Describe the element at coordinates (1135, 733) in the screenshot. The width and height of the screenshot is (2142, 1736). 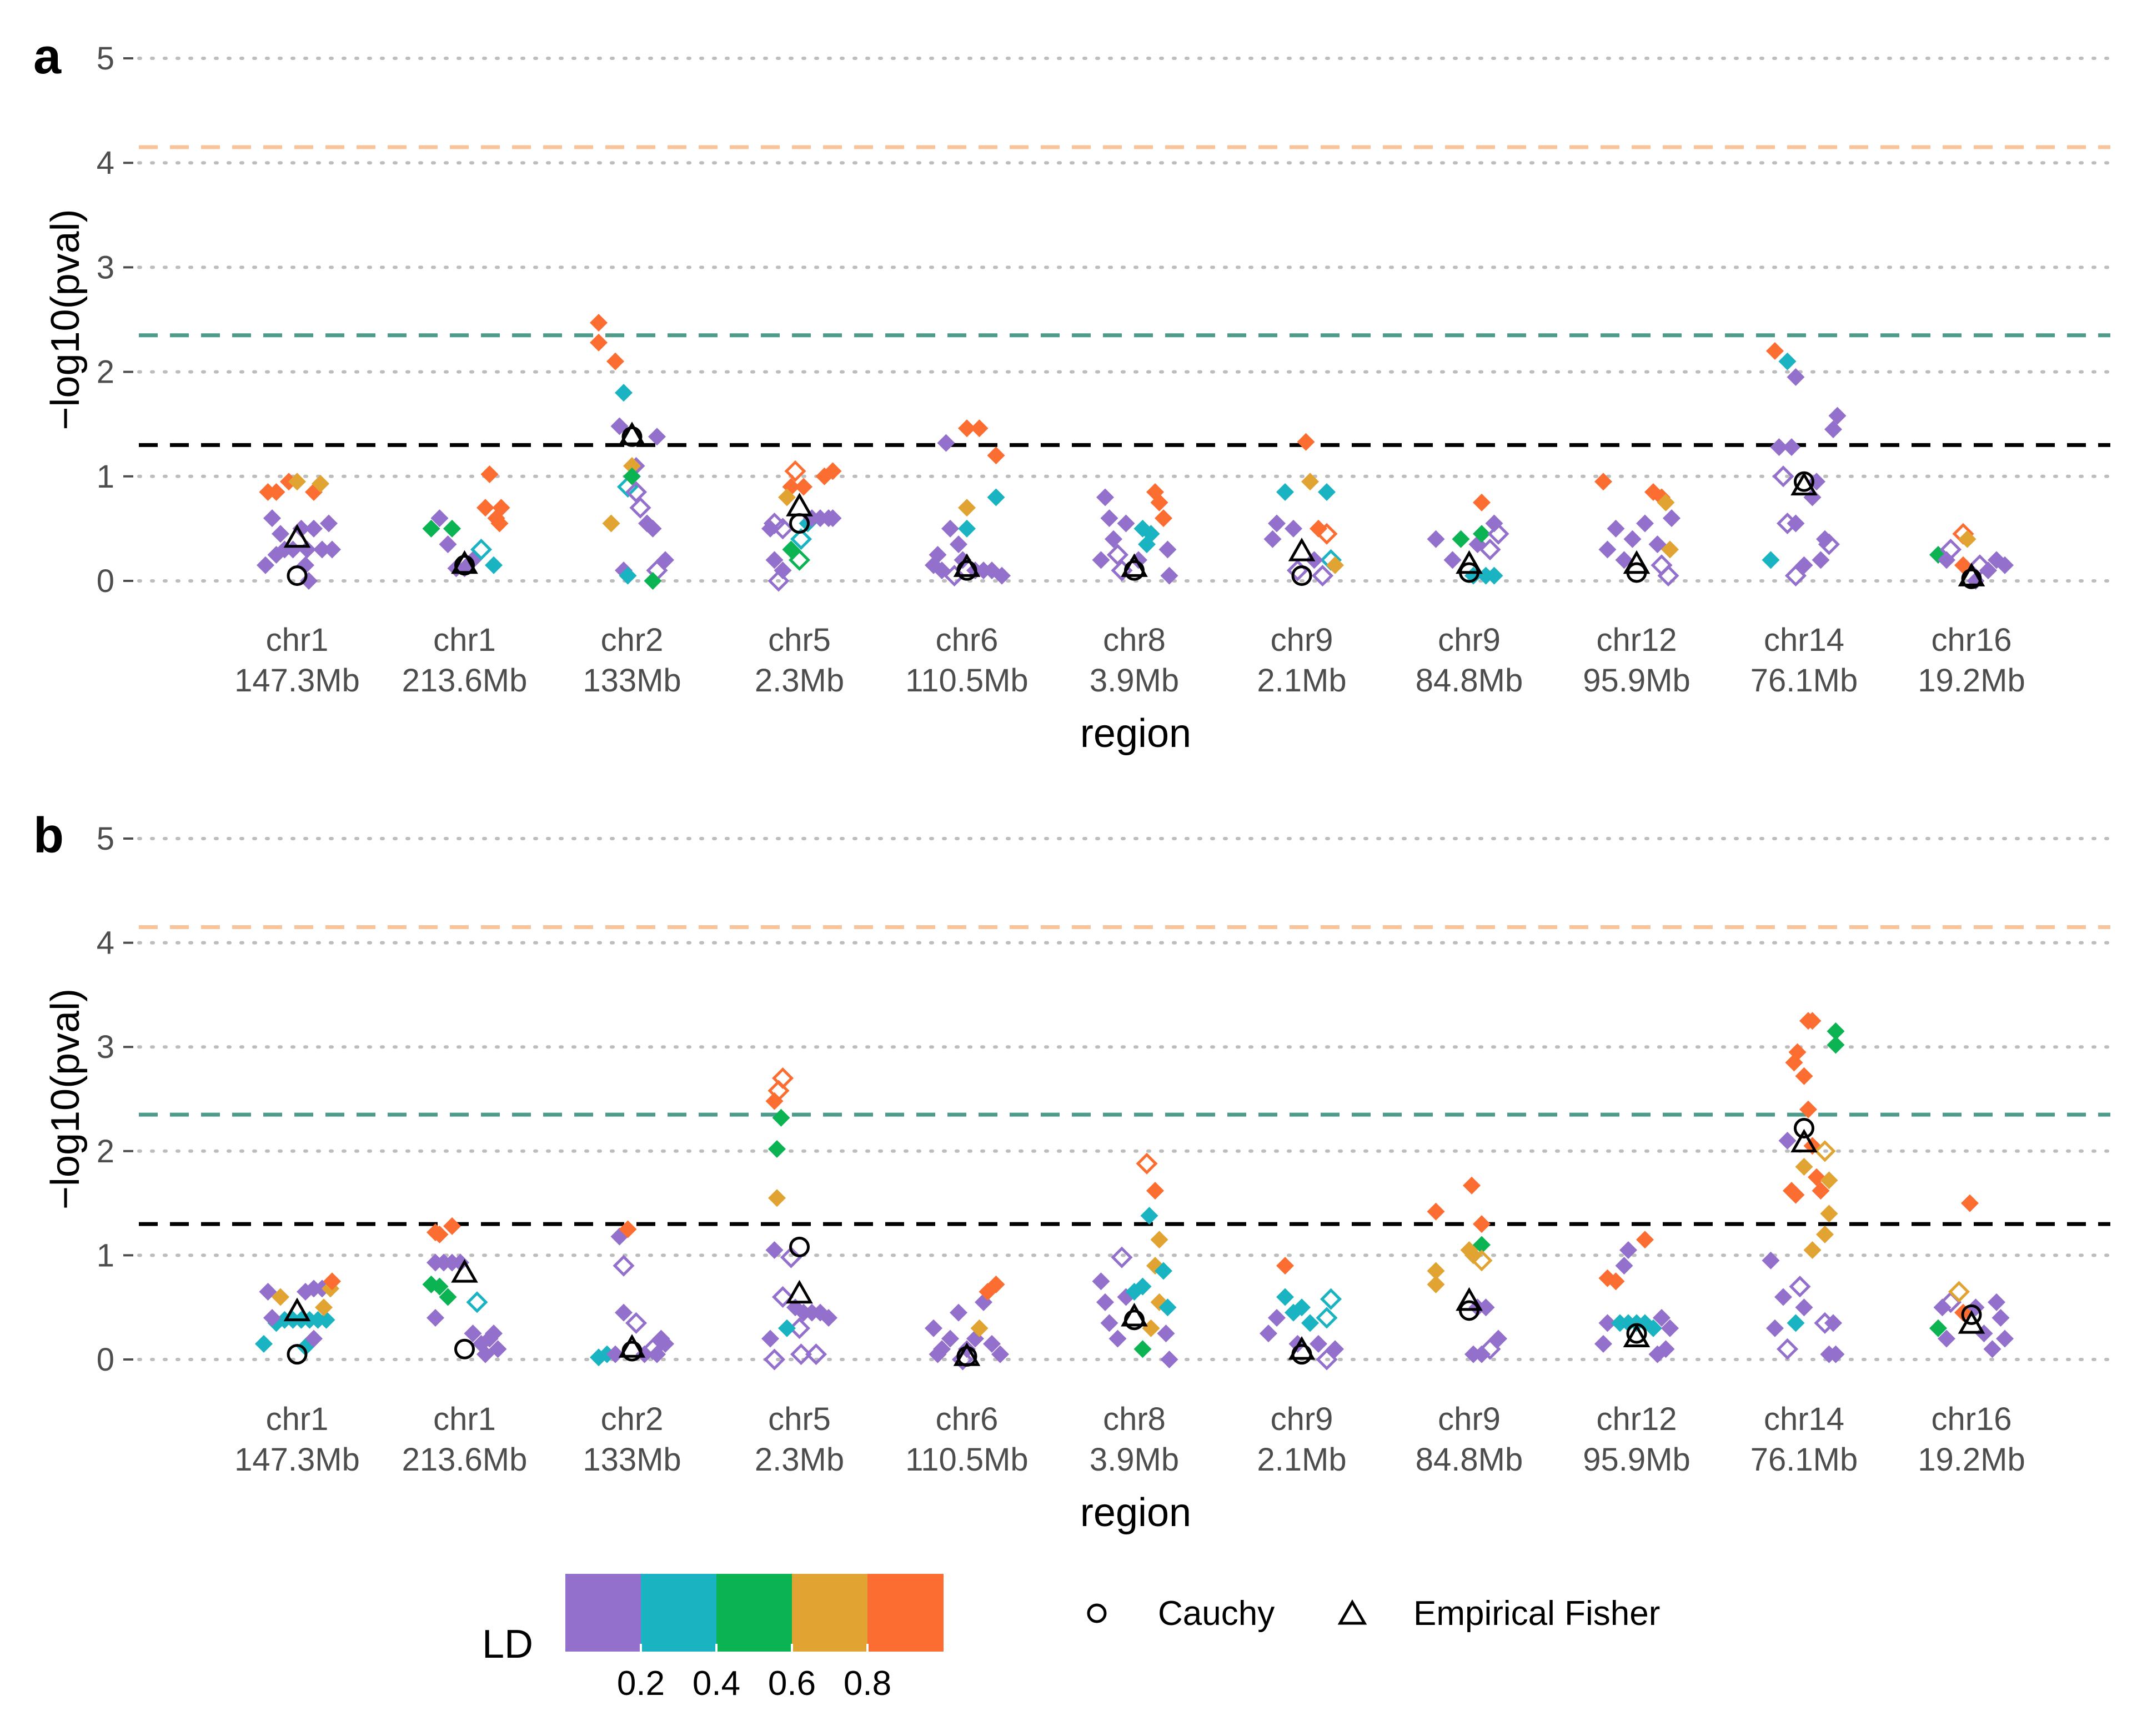
I see `x-axis-title: region` at that location.